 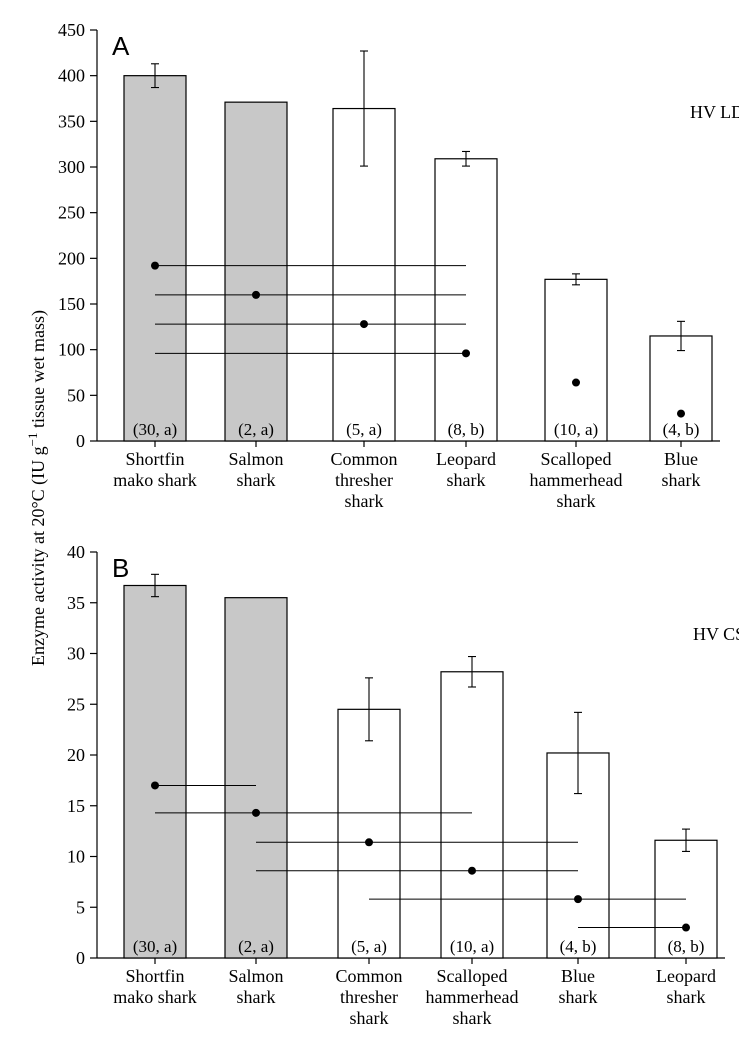 What do you see at coordinates (714, 112) in the screenshot?
I see `chart-annotation: HV LDH` at bounding box center [714, 112].